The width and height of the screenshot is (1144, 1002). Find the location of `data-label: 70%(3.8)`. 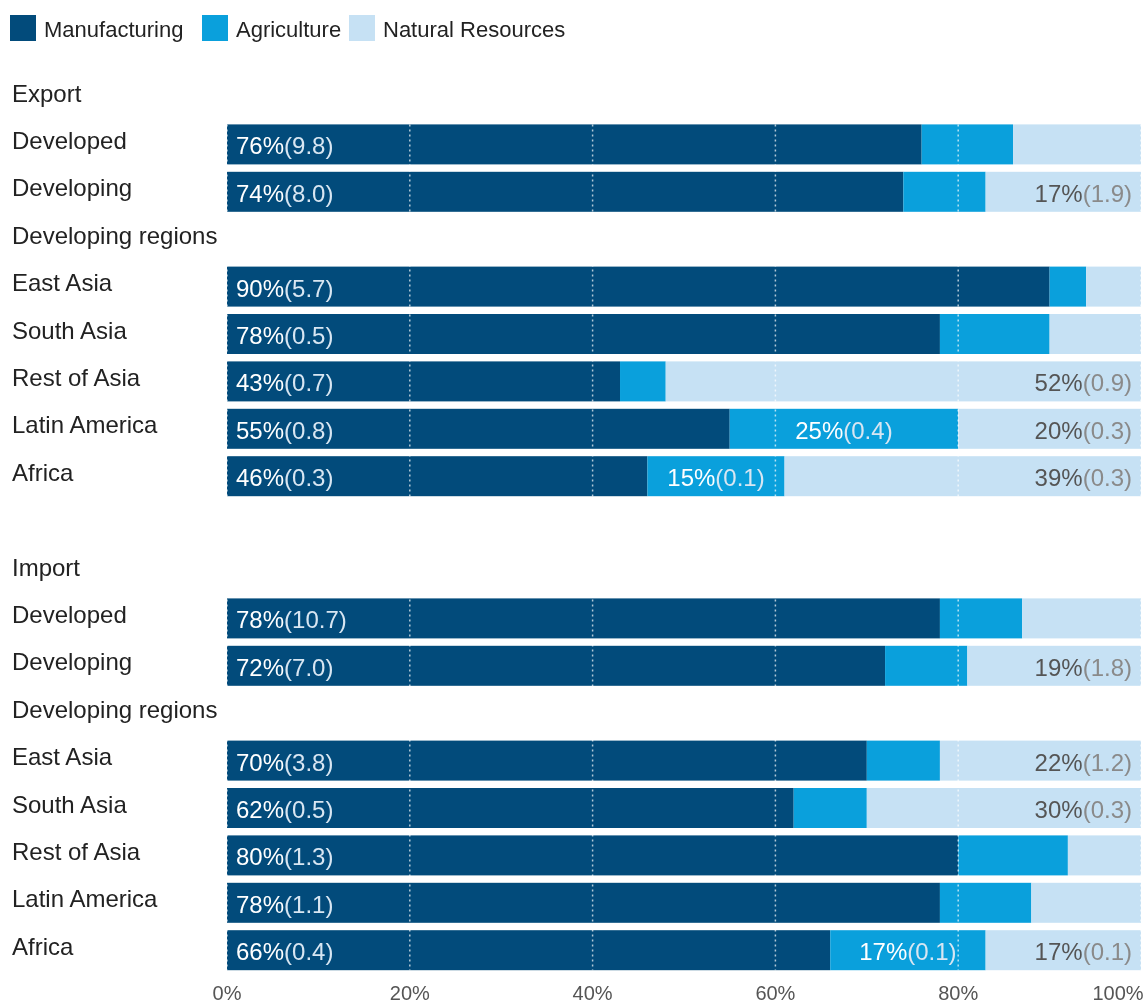

data-label: 70%(3.8) is located at coordinates (285, 762).